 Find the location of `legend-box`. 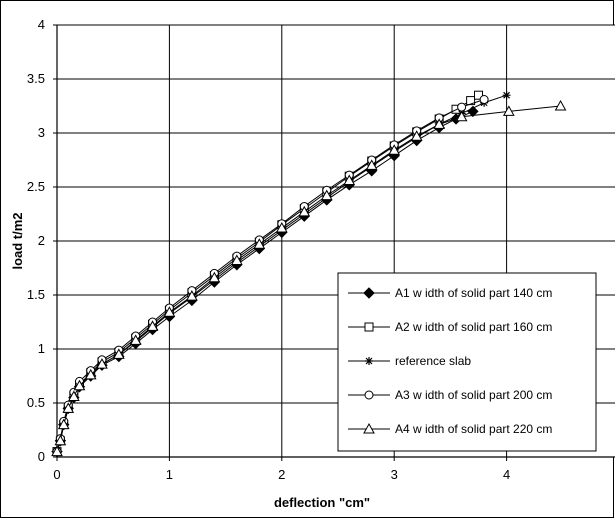

legend-box is located at coordinates (467, 362).